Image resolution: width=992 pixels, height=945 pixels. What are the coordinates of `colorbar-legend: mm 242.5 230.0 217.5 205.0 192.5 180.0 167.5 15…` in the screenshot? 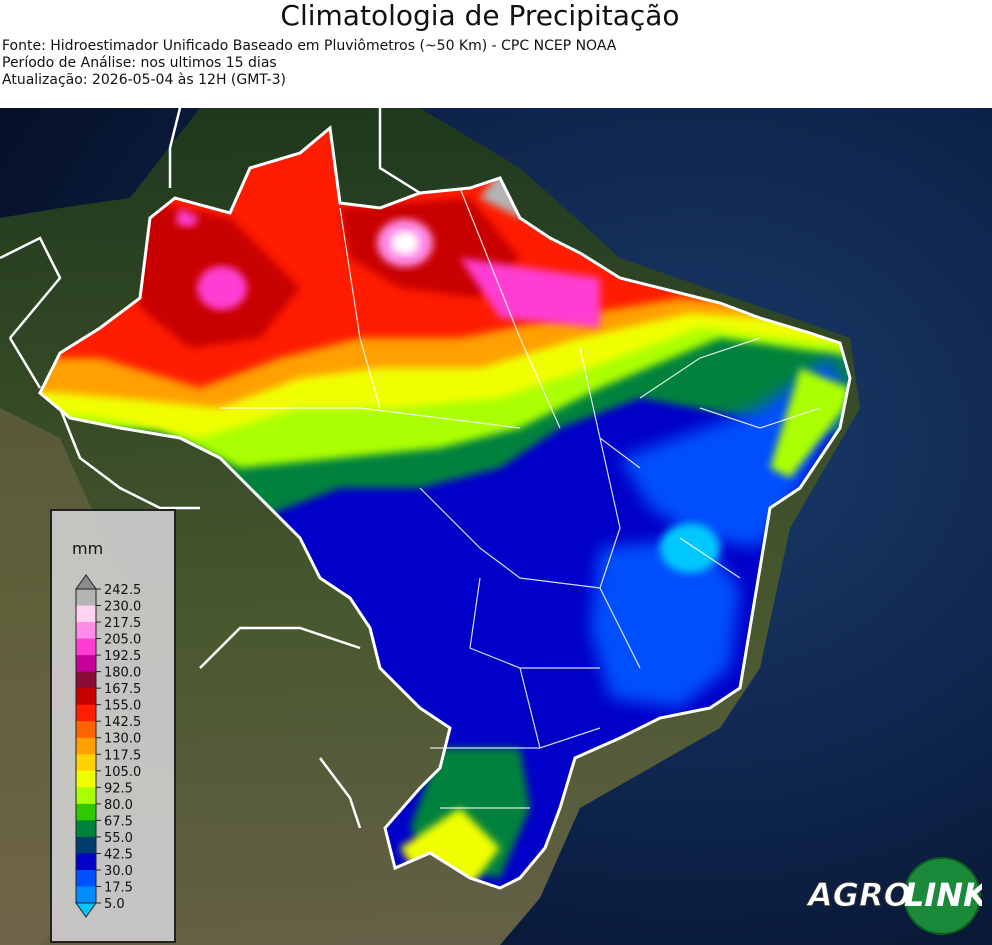 It's located at (113, 726).